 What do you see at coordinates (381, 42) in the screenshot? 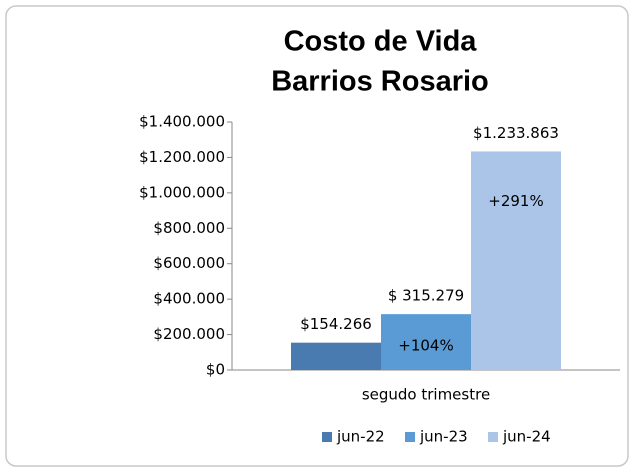
I see `chart-title: Costo de Vida` at bounding box center [381, 42].